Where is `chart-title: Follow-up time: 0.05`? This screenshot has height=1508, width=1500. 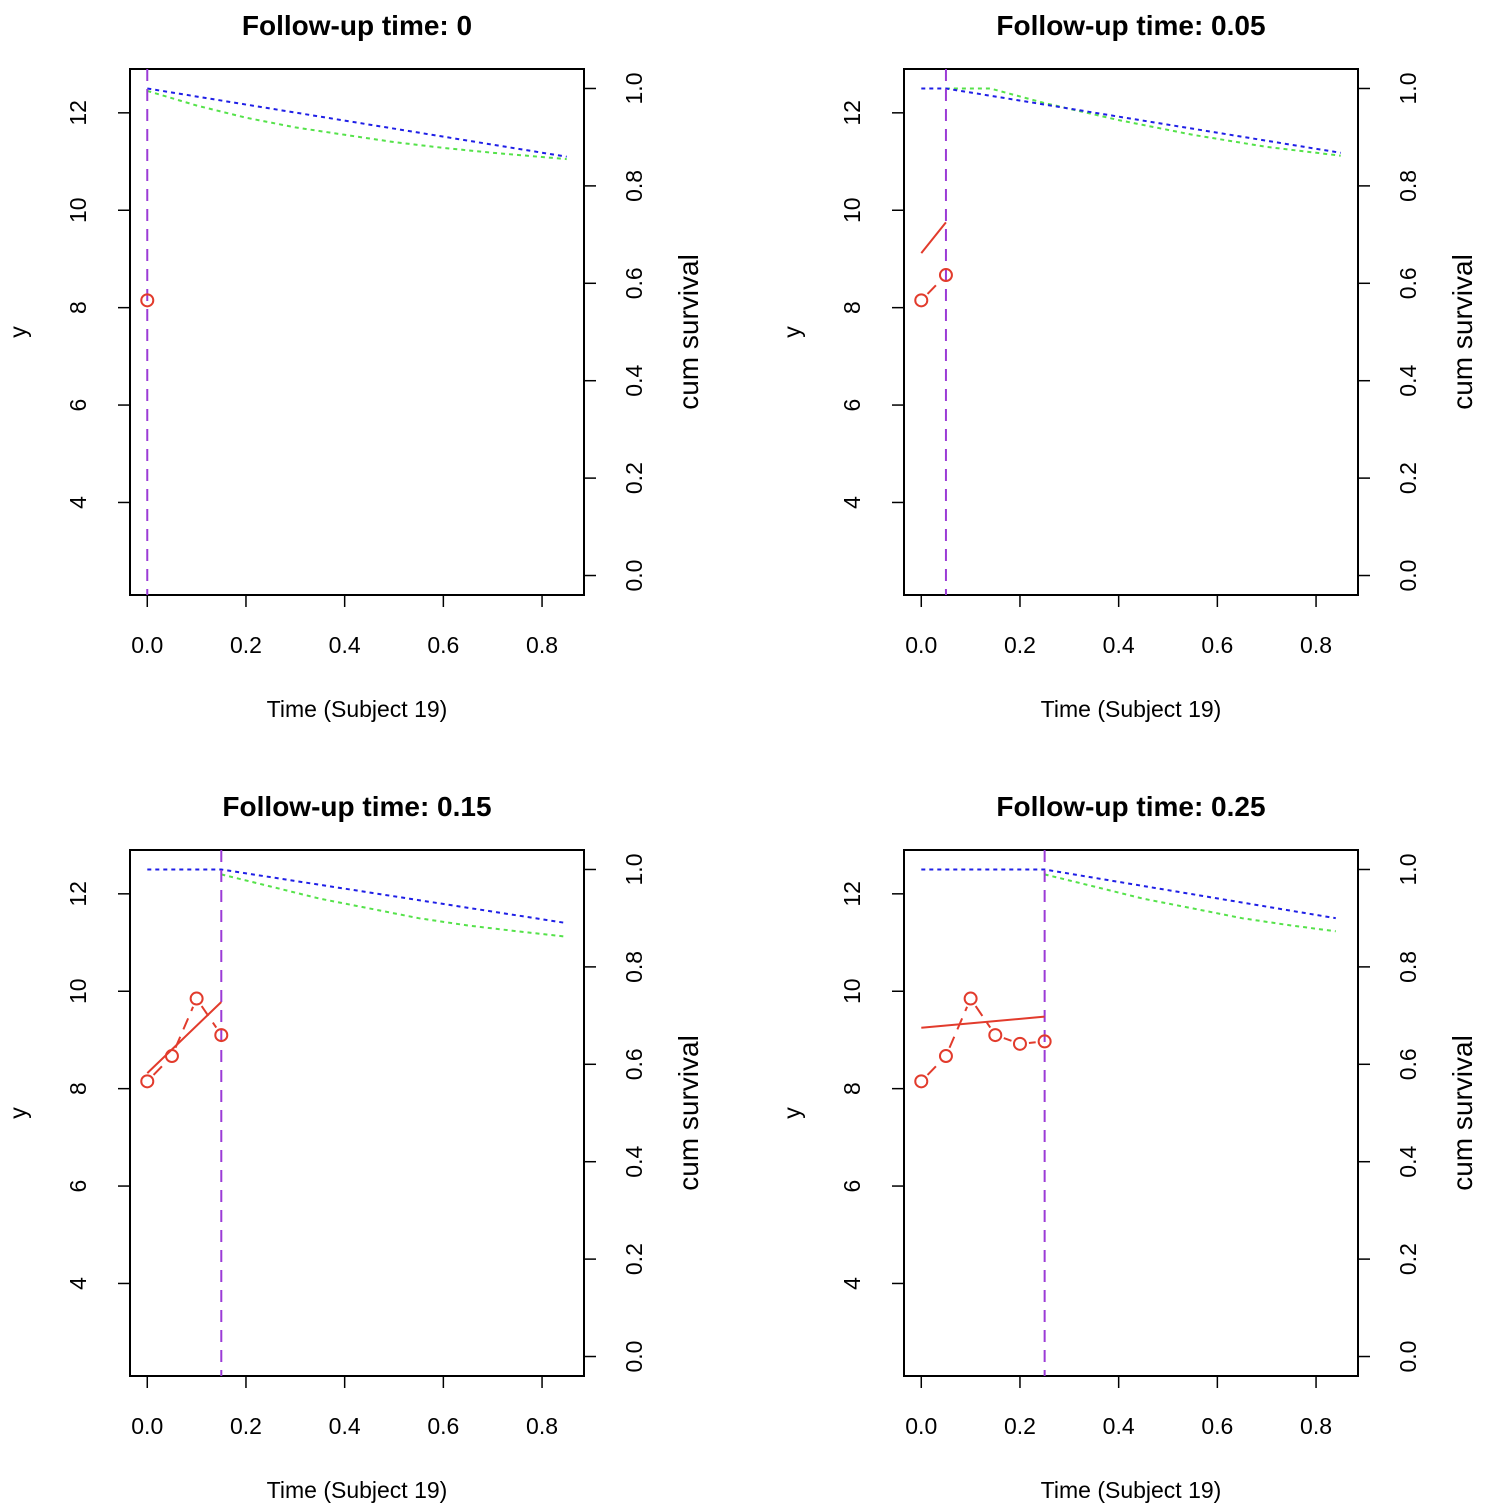
chart-title: Follow-up time: 0.05 is located at coordinates (1130, 25).